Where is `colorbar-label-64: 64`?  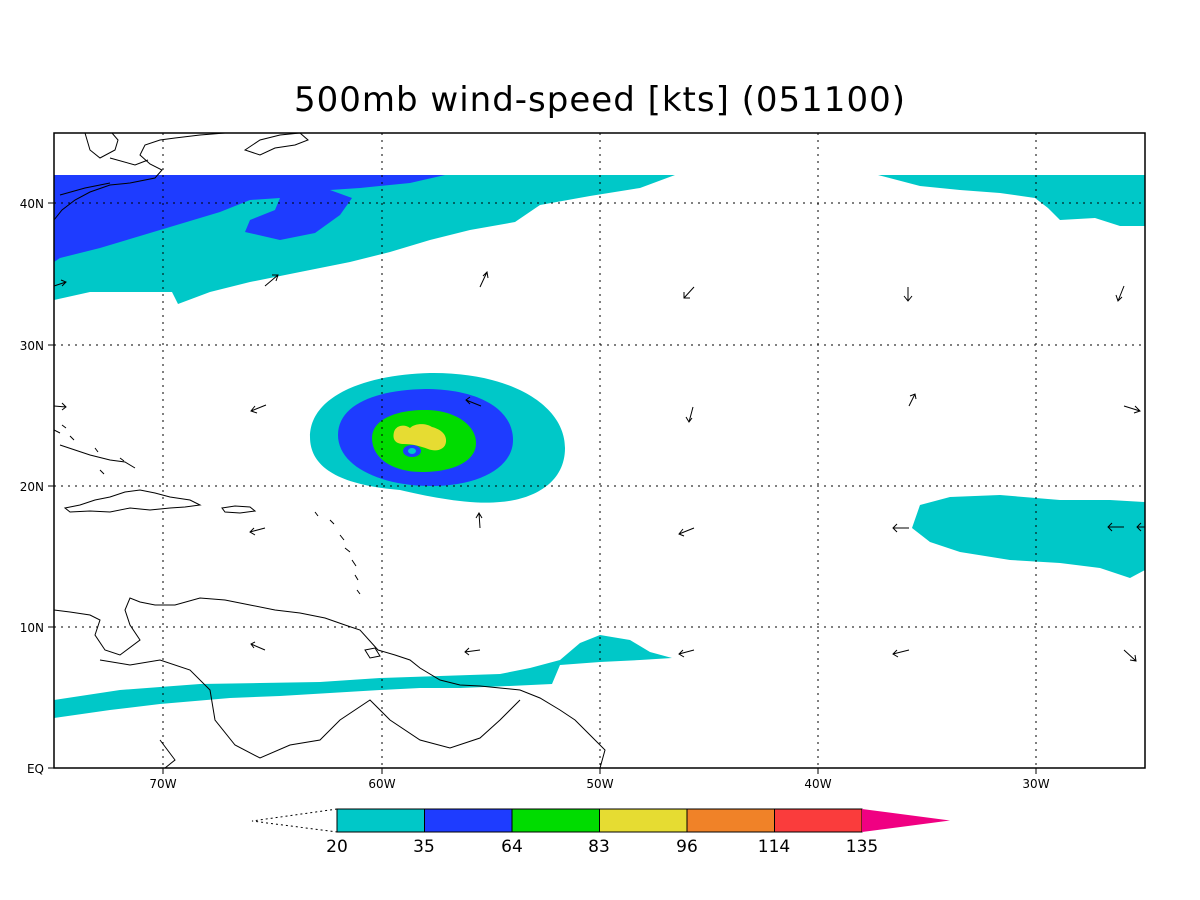 colorbar-label-64: 64 is located at coordinates (512, 847).